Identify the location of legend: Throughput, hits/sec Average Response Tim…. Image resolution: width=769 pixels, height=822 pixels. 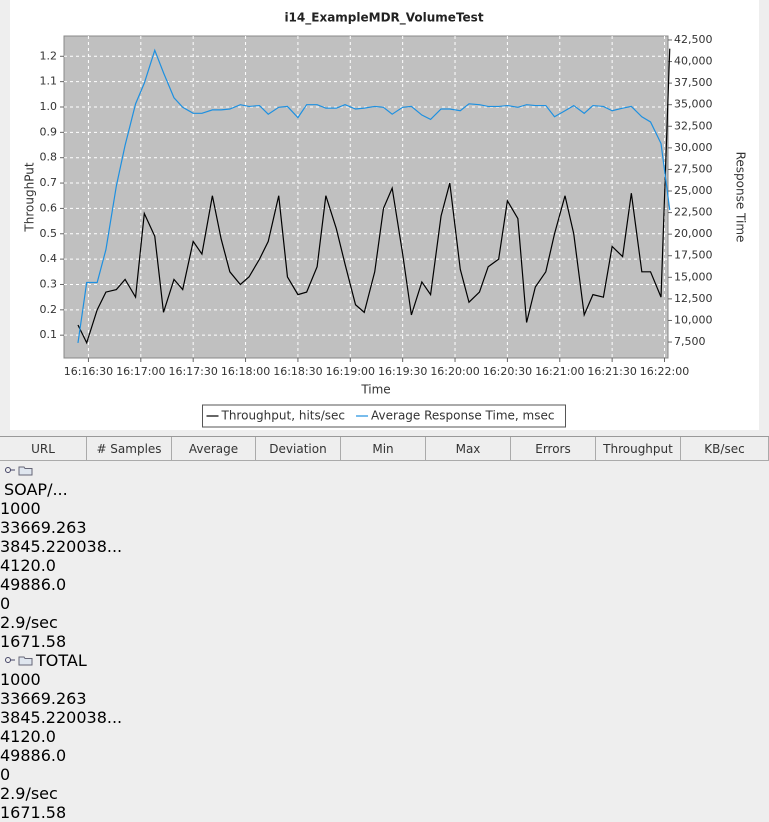
(384, 416).